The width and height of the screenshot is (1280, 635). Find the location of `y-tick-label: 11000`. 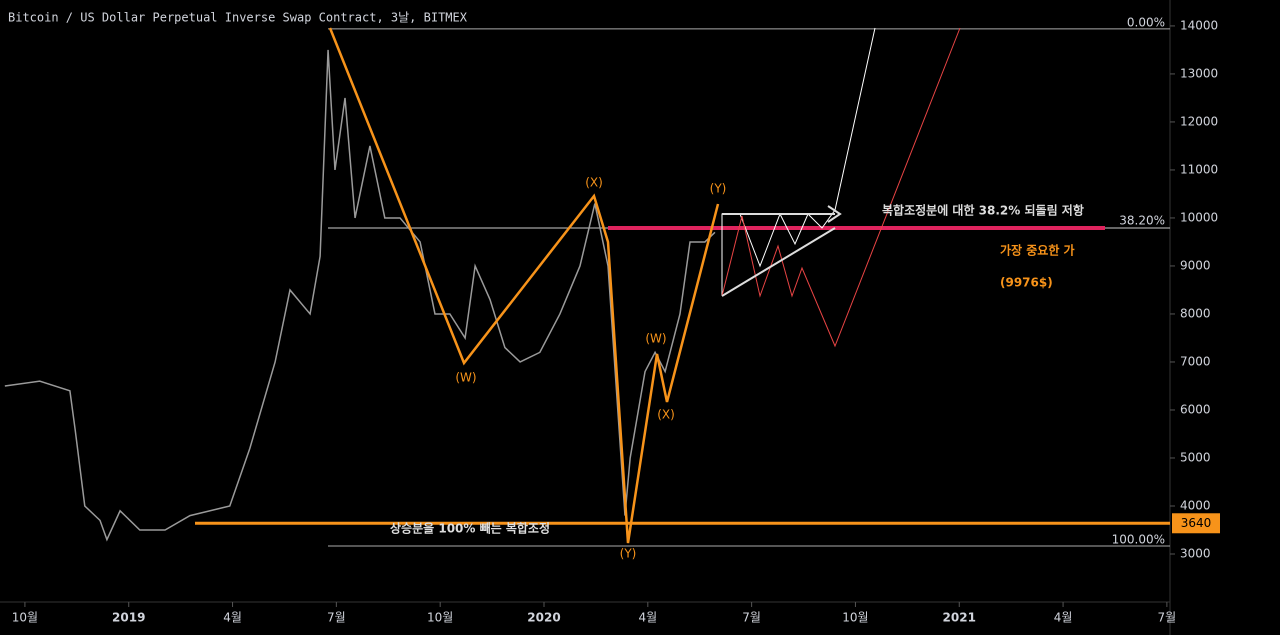

y-tick-label: 11000 is located at coordinates (1199, 169).